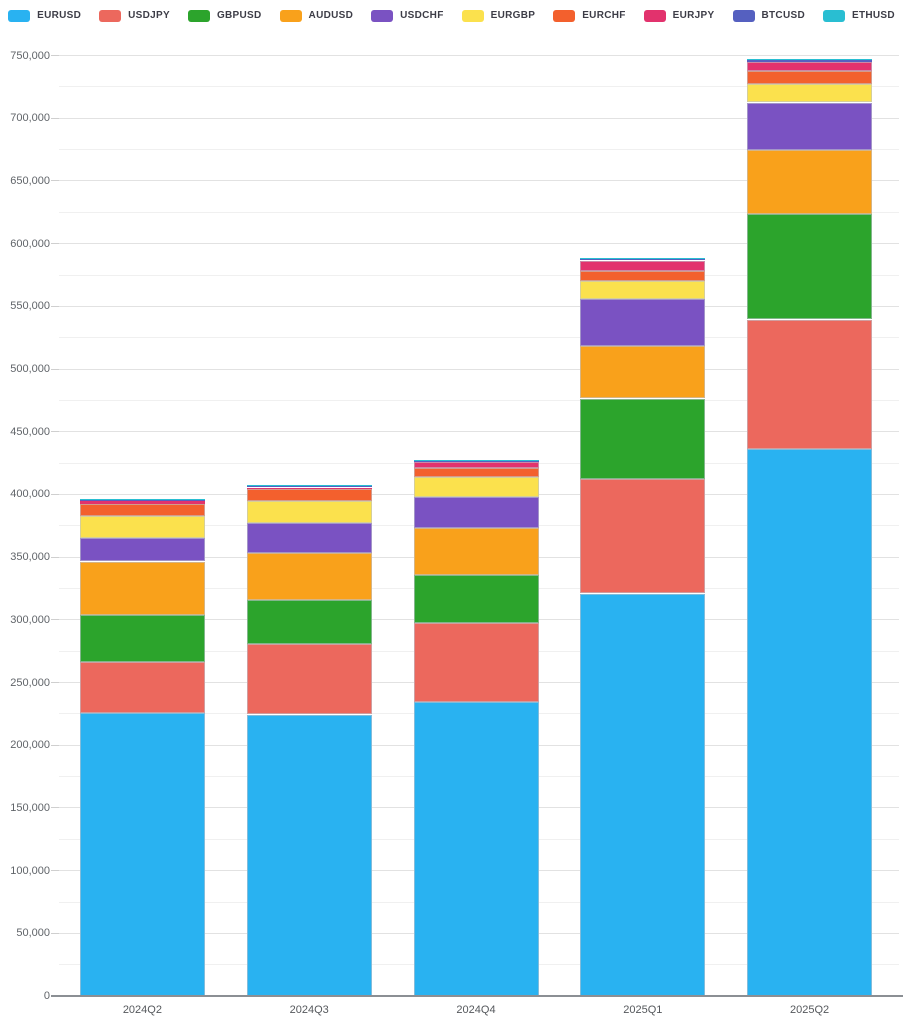 This screenshot has width=903, height=1024. Describe the element at coordinates (476, 1010) in the screenshot. I see `x-tick-label: 2024Q4` at that location.